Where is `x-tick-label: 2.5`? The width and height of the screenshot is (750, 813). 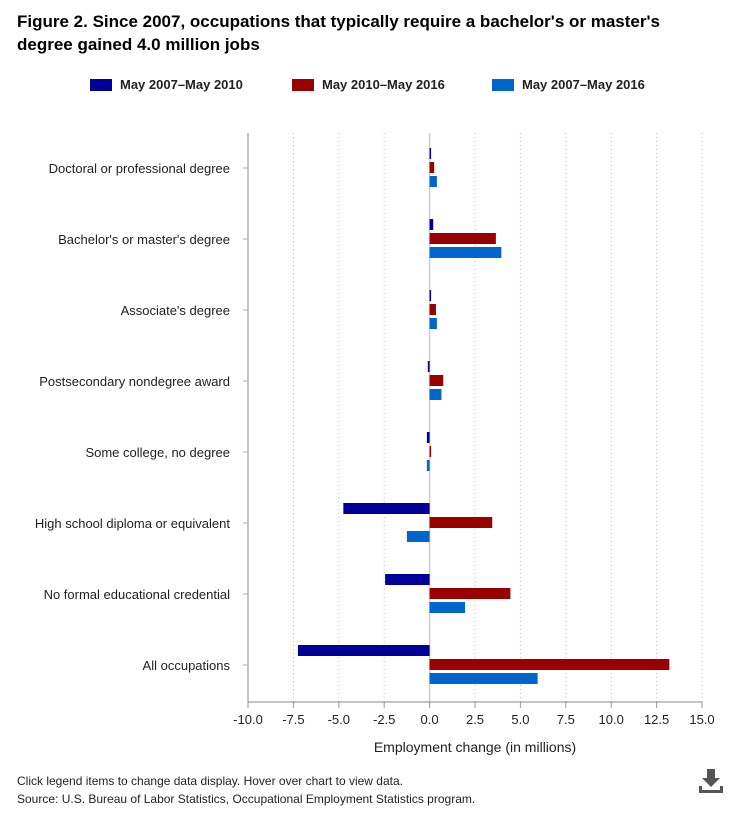
x-tick-label: 2.5 is located at coordinates (475, 719).